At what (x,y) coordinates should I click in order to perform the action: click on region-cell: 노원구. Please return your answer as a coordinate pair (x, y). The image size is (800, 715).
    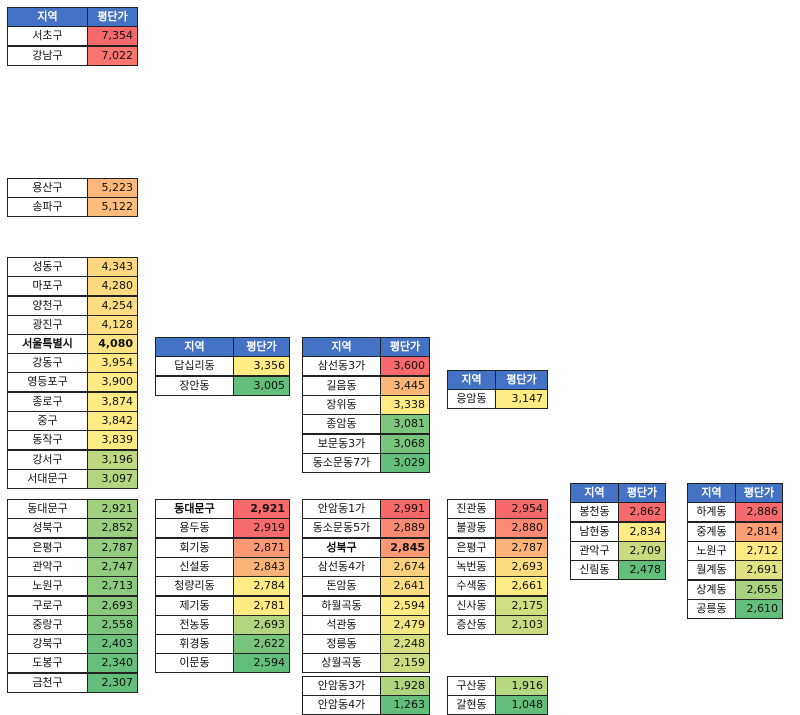
    Looking at the image, I should click on (47, 586).